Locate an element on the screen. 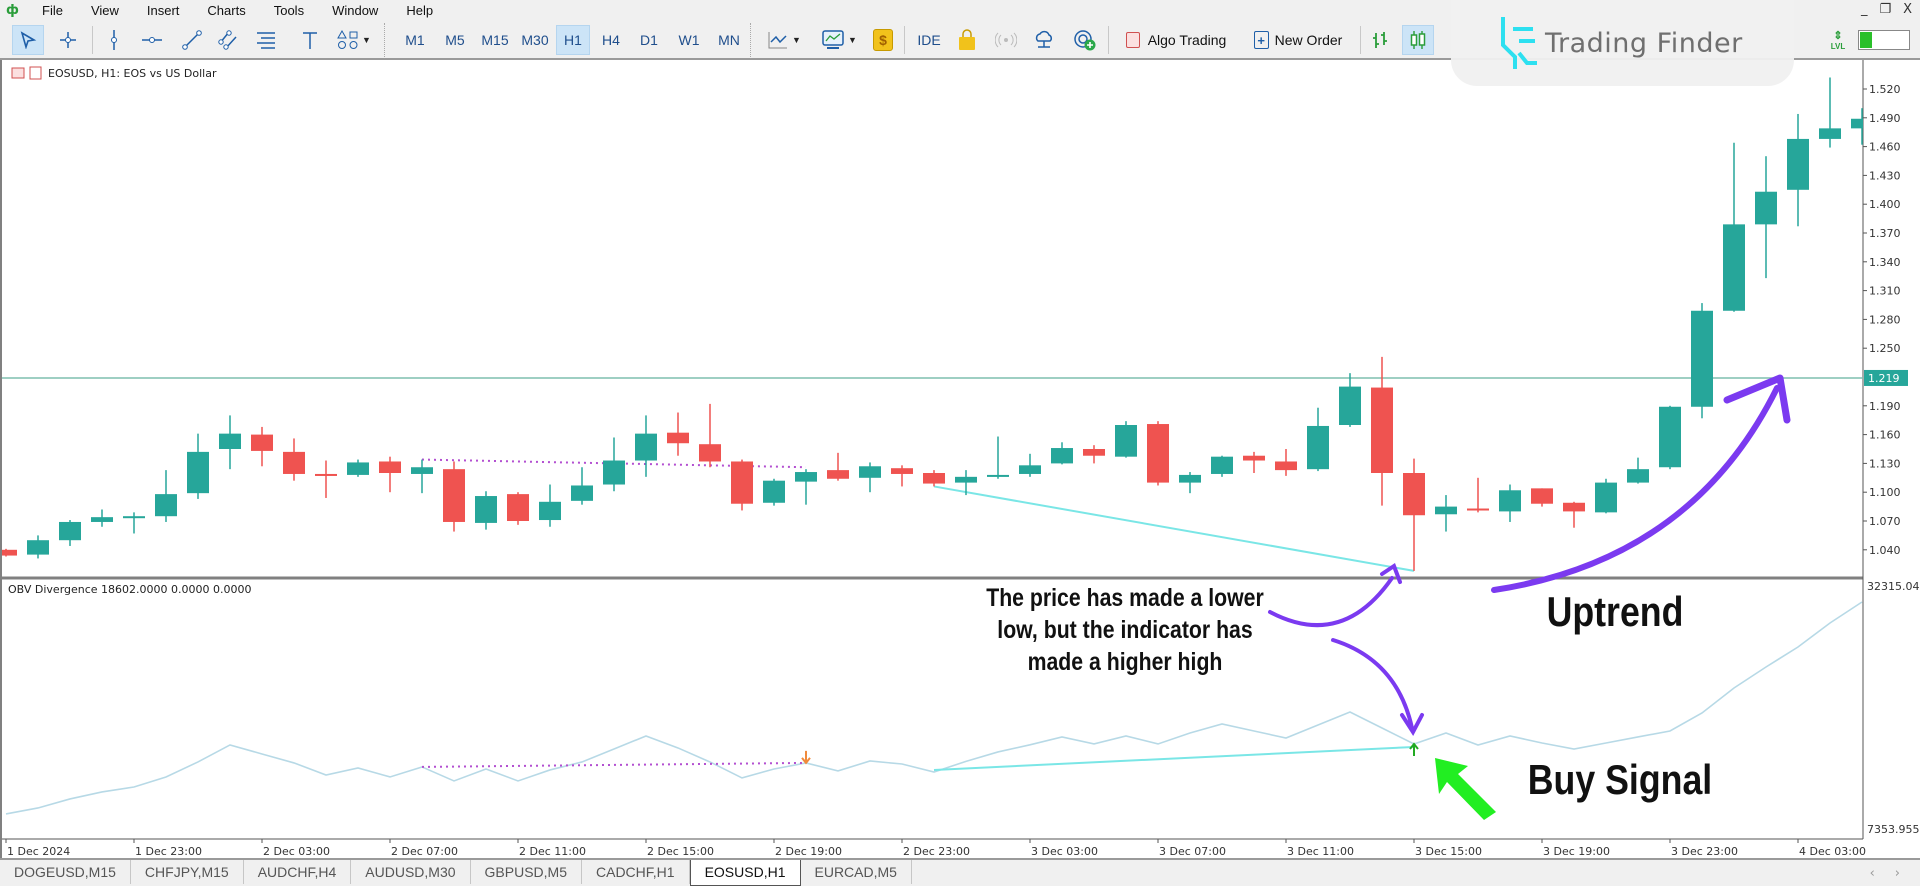 This screenshot has width=1920, height=886. trendline-icon is located at coordinates (192, 40).